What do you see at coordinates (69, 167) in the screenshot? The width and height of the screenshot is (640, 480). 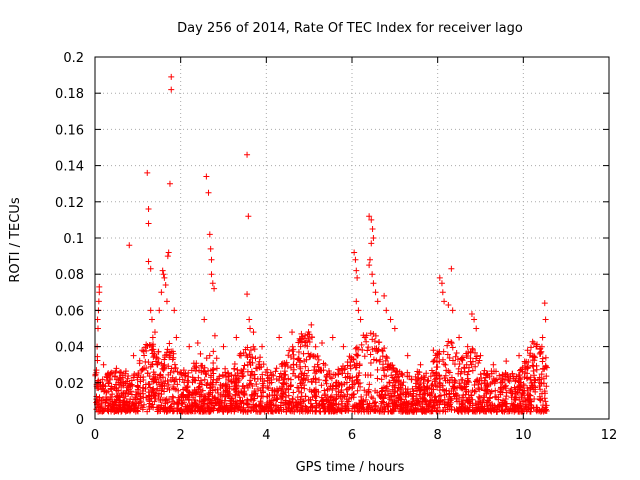 I see `y-tick-label: 0.14` at bounding box center [69, 167].